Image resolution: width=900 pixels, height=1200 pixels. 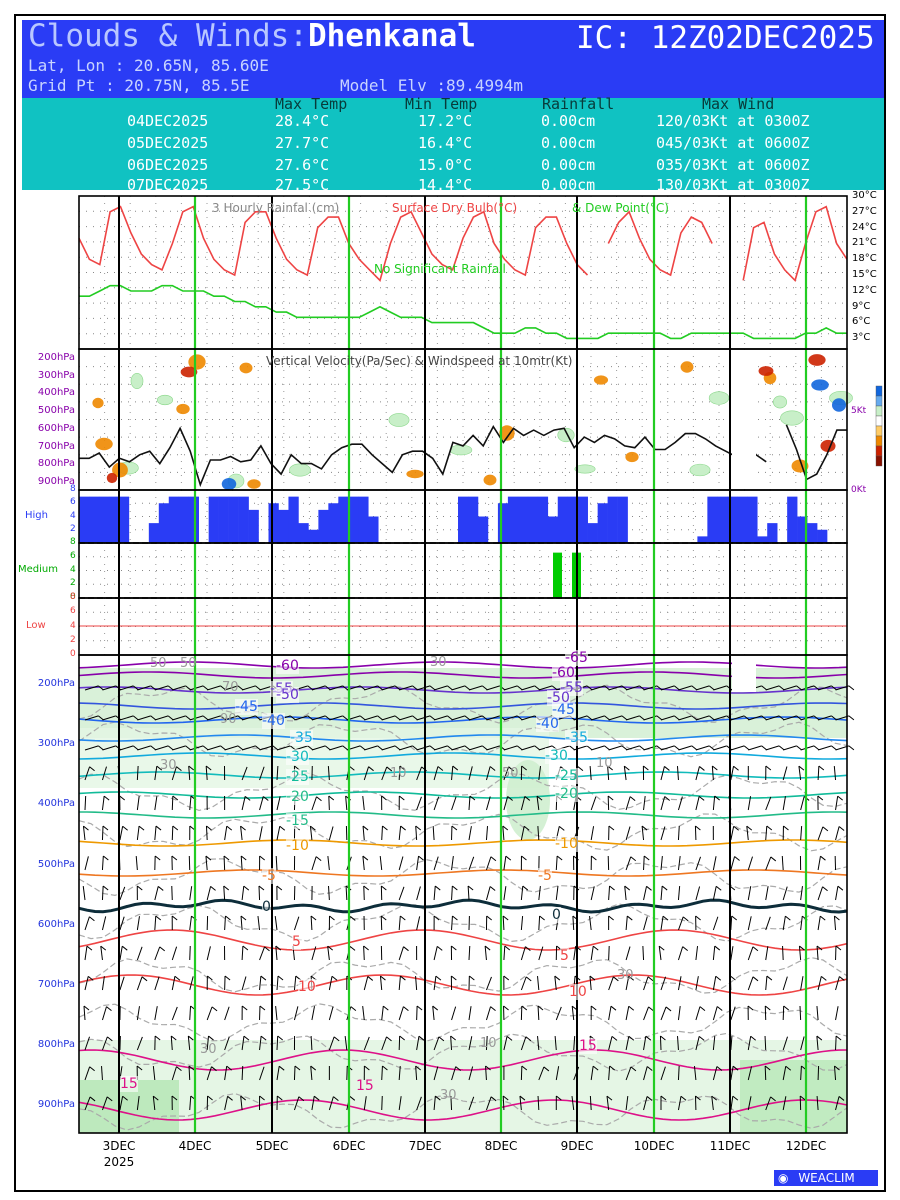 I want to click on humidity-shading, so click(x=463, y=703).